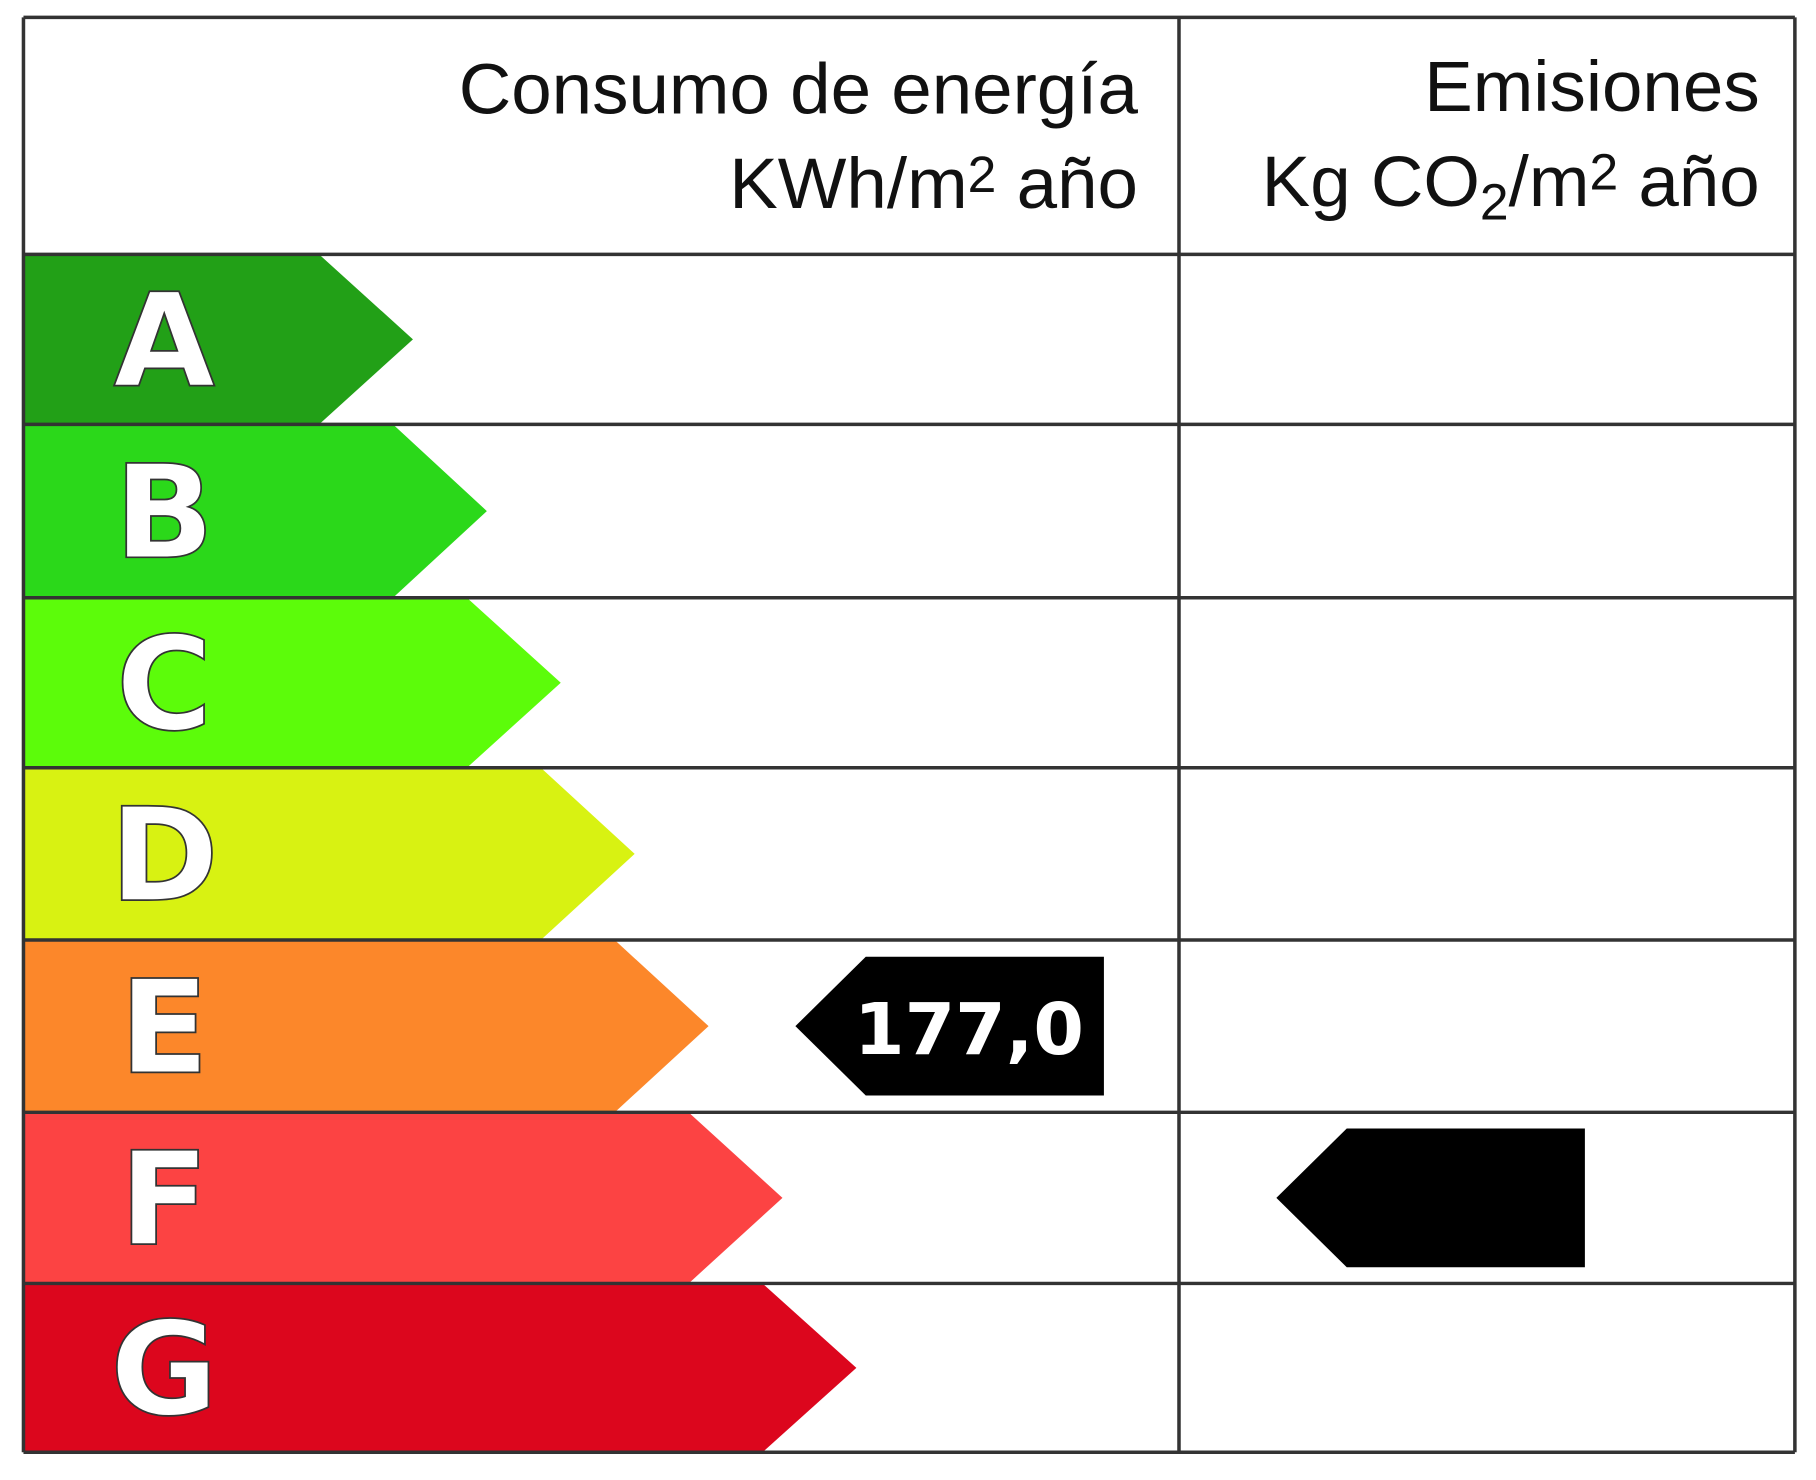 The width and height of the screenshot is (1816, 1480). What do you see at coordinates (1371, 181) in the screenshot?
I see `unit-text: Kg CO` at bounding box center [1371, 181].